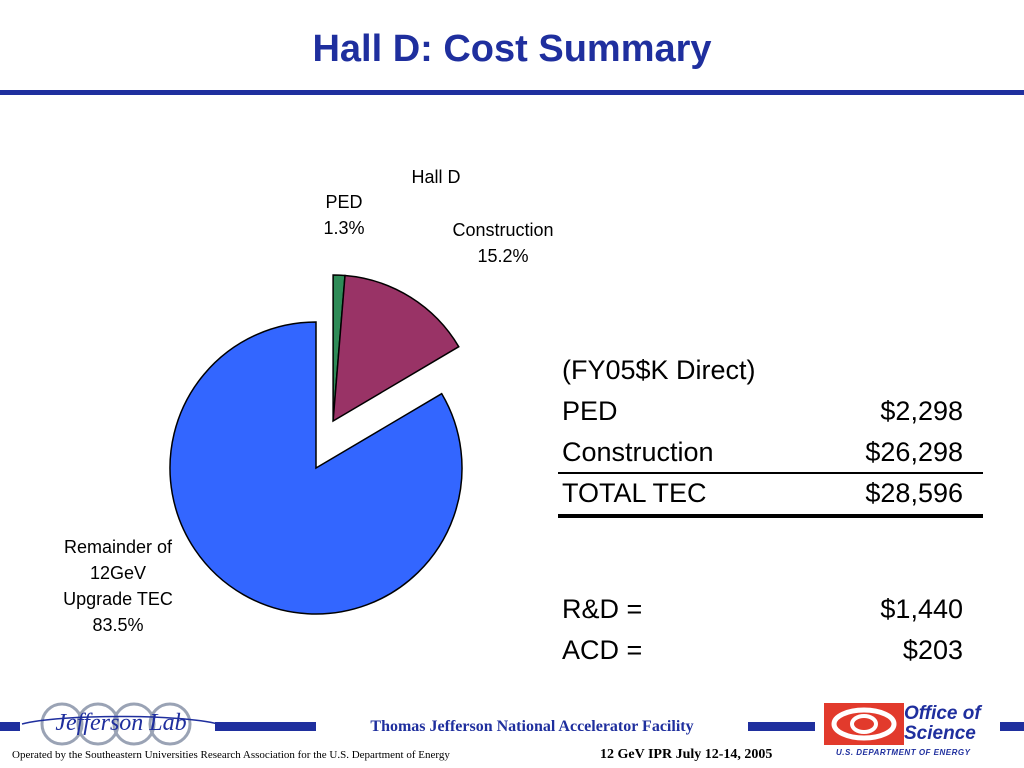 The height and width of the screenshot is (768, 1024). Describe the element at coordinates (770, 473) in the screenshot. I see `total-divider` at that location.